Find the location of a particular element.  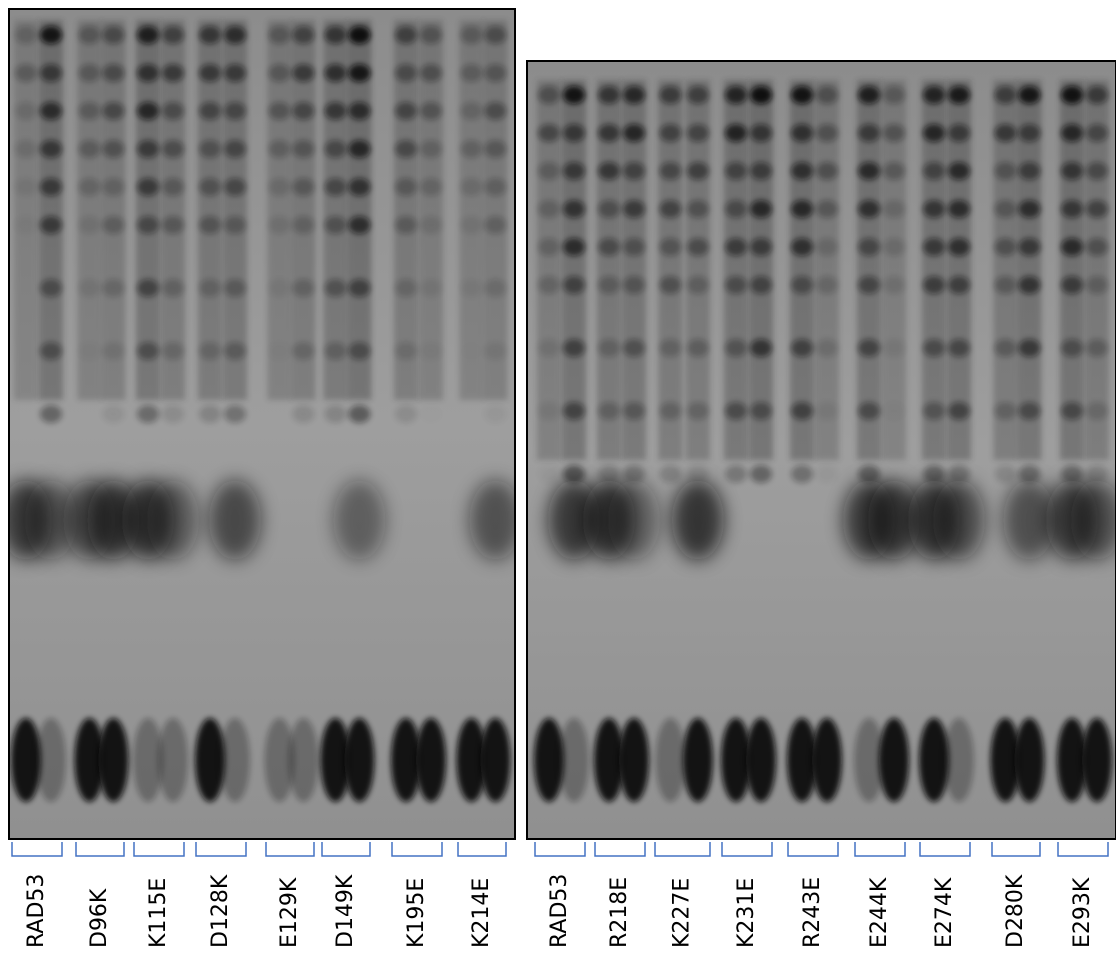

lane-label: D128K is located at coordinates (220, 911).